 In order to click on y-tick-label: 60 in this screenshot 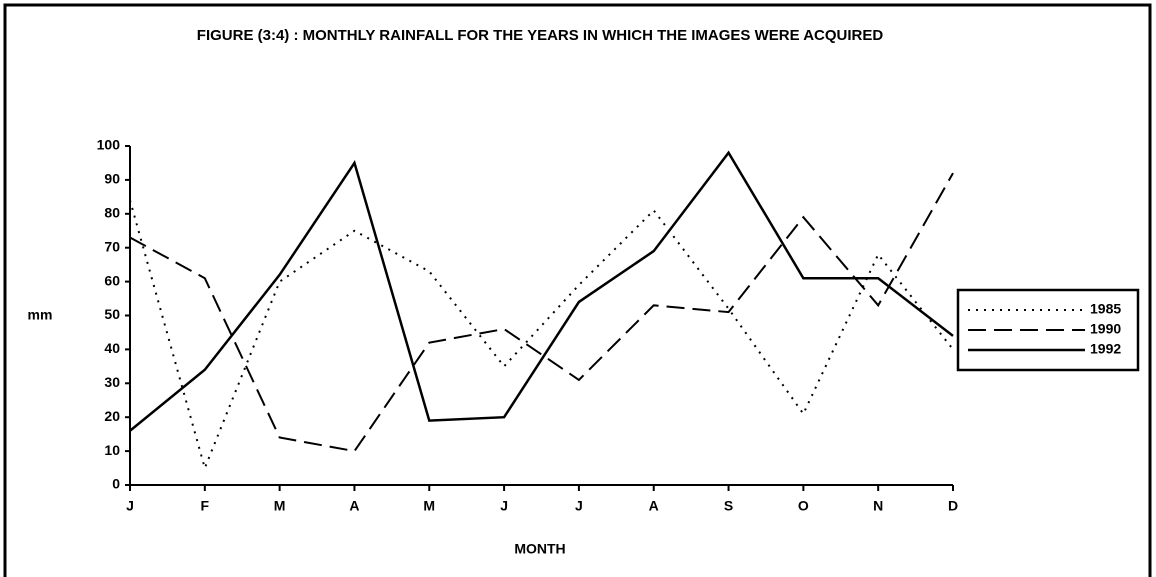, I will do `click(112, 280)`.